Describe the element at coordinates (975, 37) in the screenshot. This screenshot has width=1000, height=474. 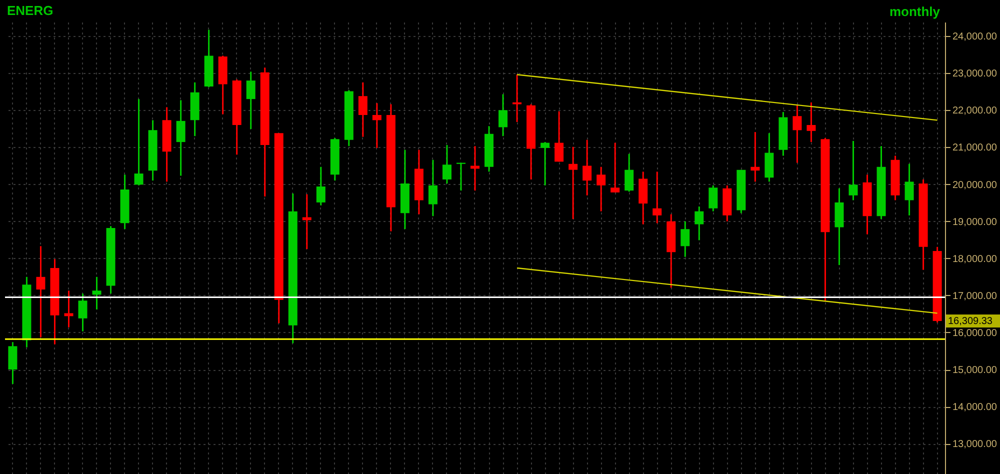
I see `y-tick-label: 24,000.00` at that location.